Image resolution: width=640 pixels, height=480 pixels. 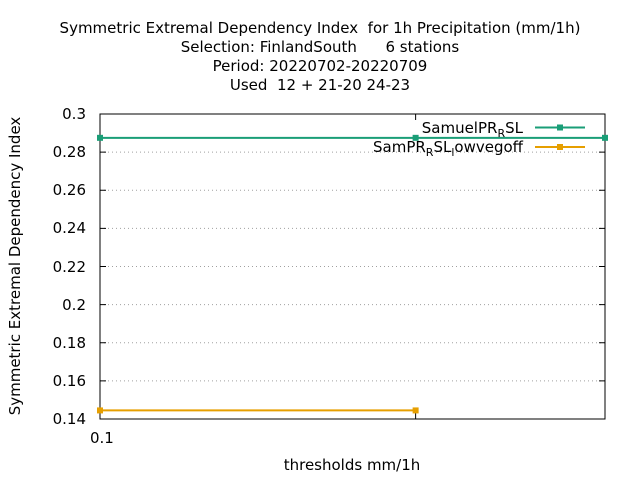 What do you see at coordinates (74, 114) in the screenshot?
I see `y-tick-label: 0.3` at bounding box center [74, 114].